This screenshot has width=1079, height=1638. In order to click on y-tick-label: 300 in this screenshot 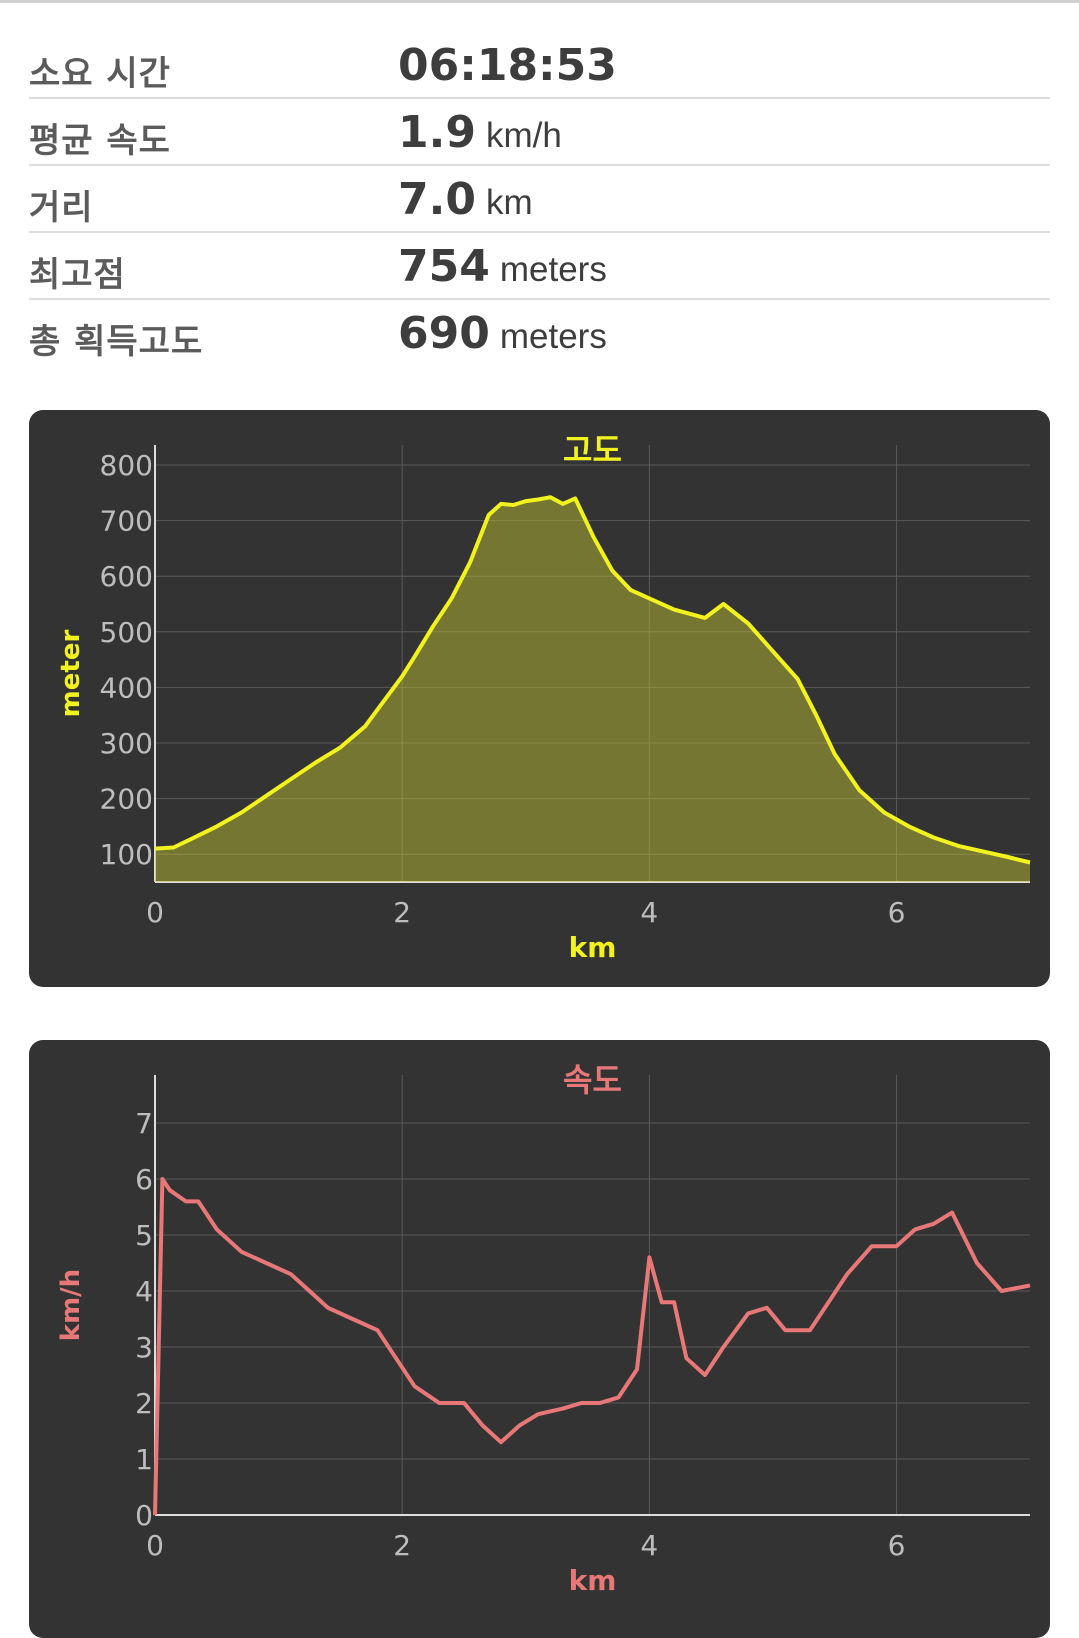, I will do `click(126, 743)`.